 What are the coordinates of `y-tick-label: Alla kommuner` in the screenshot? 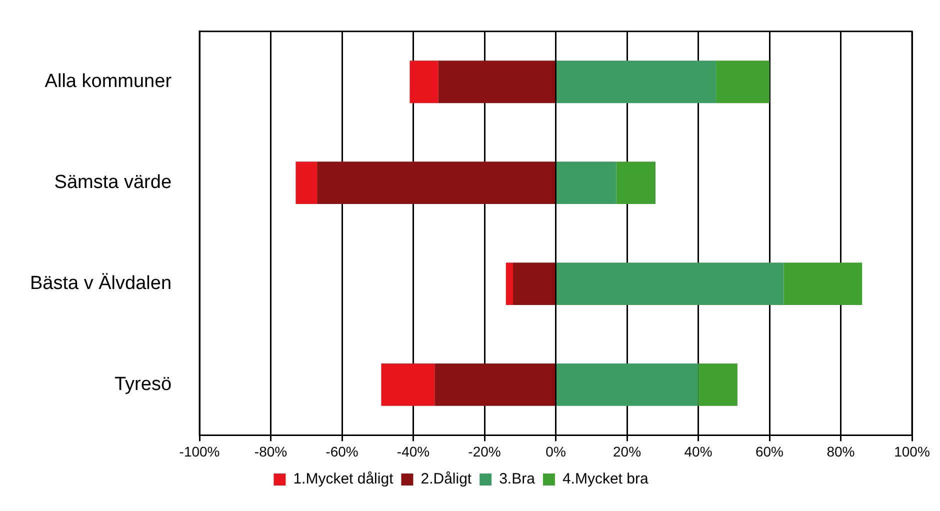 It's located at (108, 81).